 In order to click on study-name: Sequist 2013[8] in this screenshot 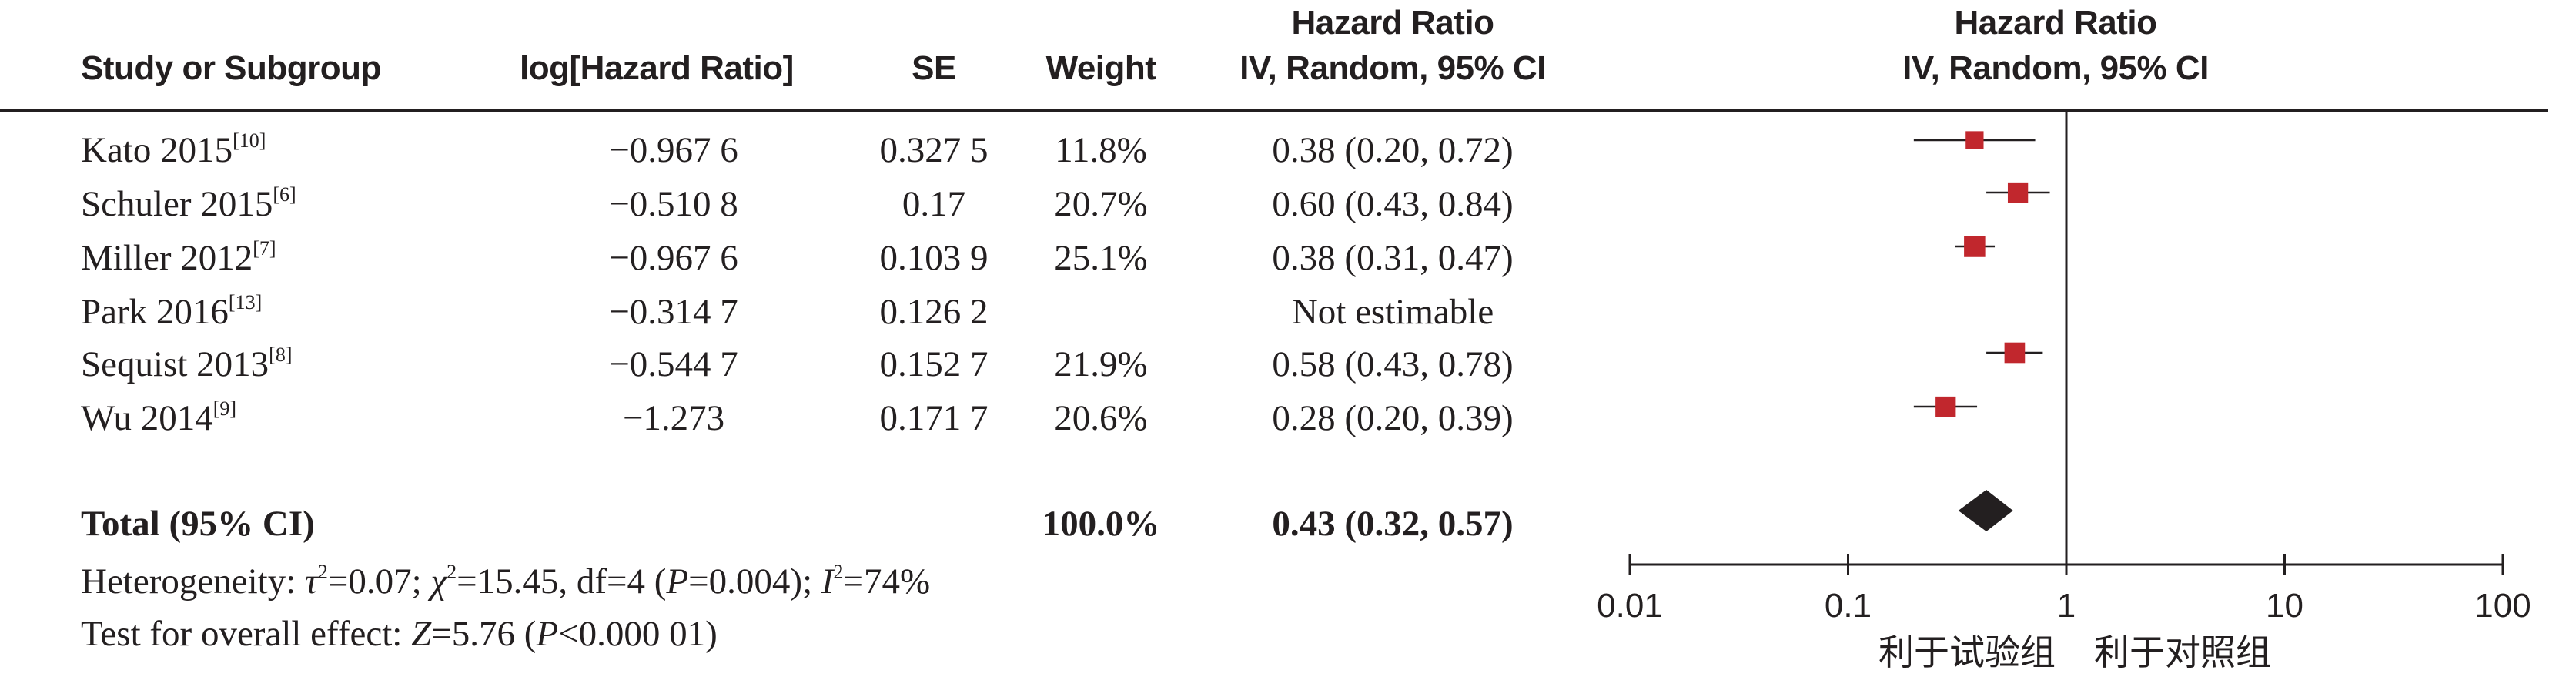, I will do `click(187, 364)`.